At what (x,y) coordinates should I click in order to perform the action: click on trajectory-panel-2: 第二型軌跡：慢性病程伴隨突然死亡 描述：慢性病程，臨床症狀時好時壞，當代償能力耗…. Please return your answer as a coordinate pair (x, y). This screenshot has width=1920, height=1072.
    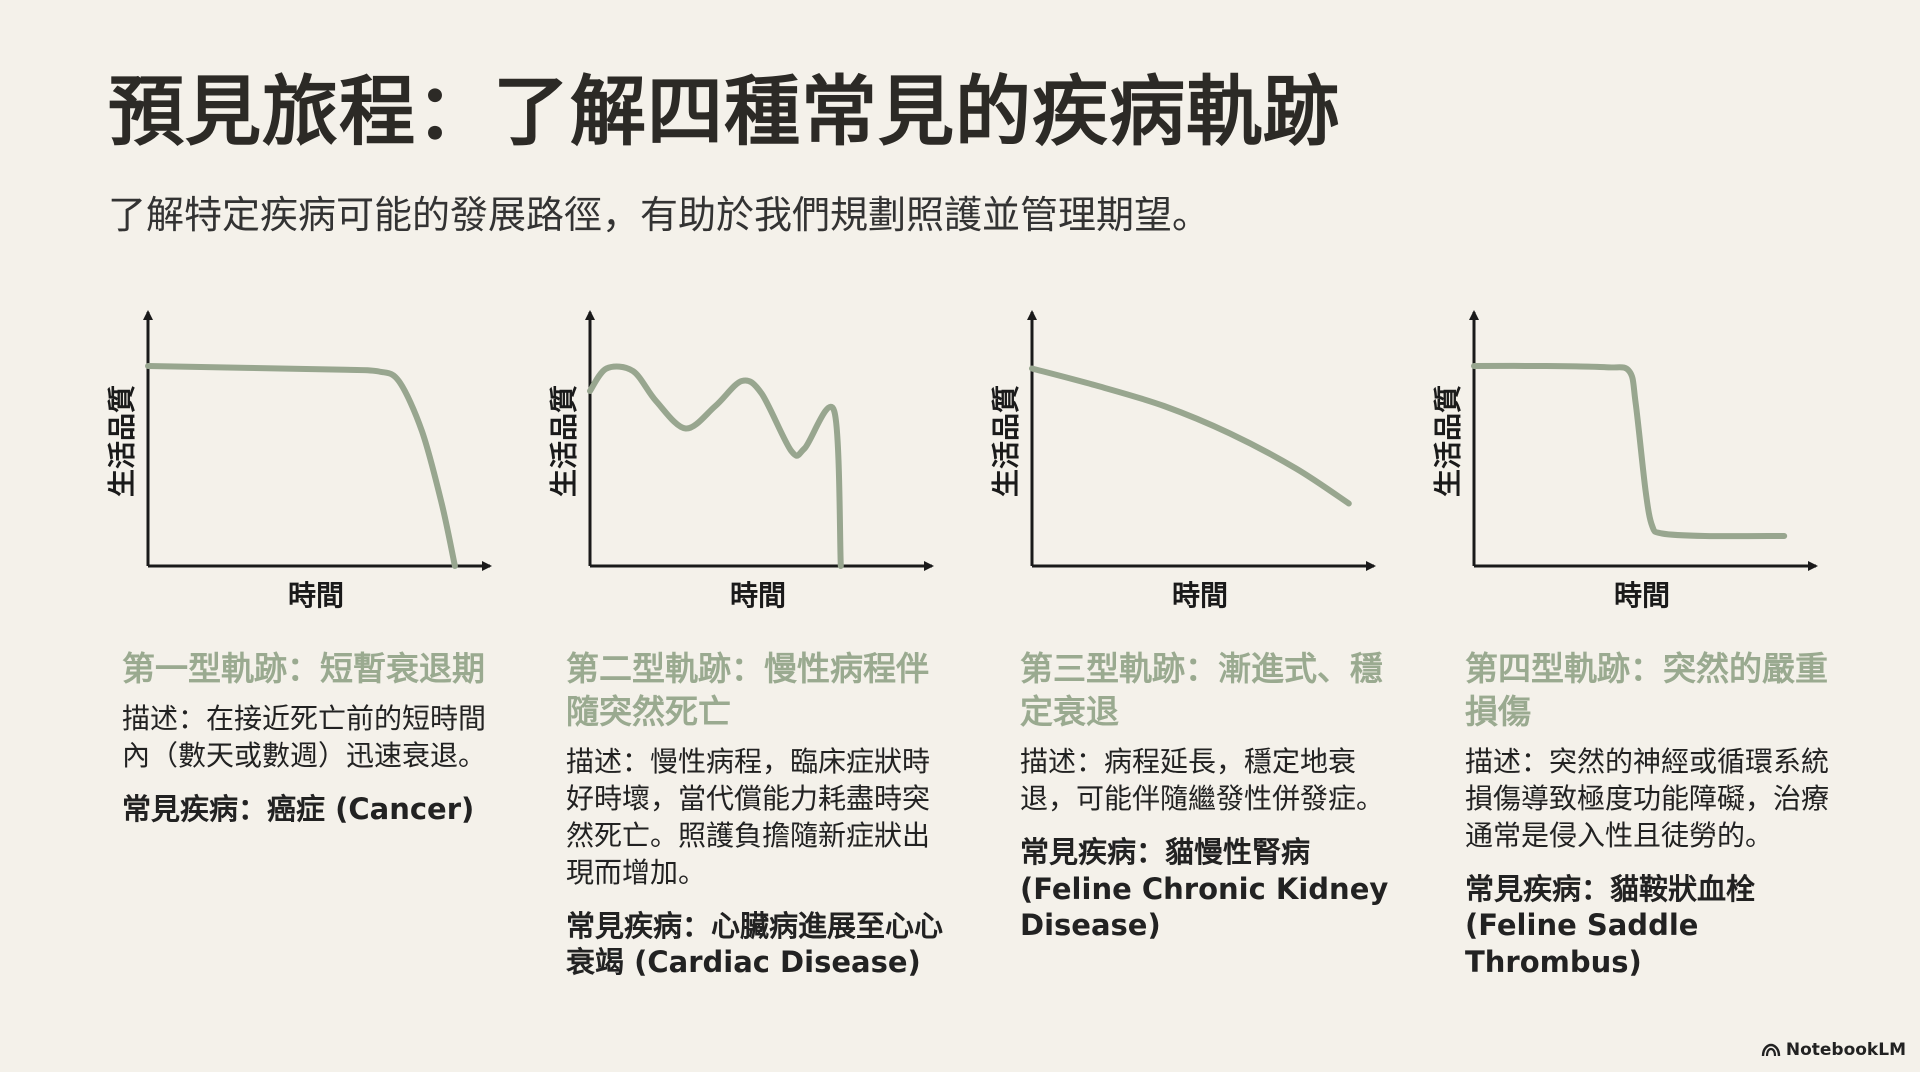
    Looking at the image, I should click on (761, 814).